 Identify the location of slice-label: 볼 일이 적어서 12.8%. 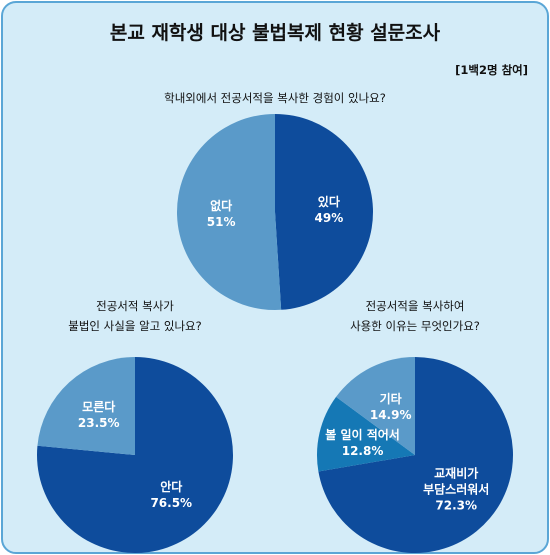
(362, 442).